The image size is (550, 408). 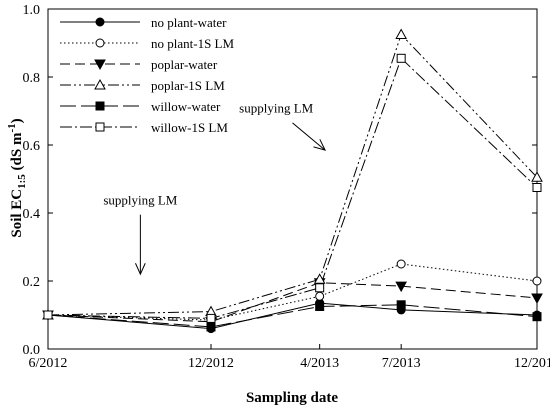 What do you see at coordinates (292, 398) in the screenshot?
I see `x-axis-title: Sampling date` at bounding box center [292, 398].